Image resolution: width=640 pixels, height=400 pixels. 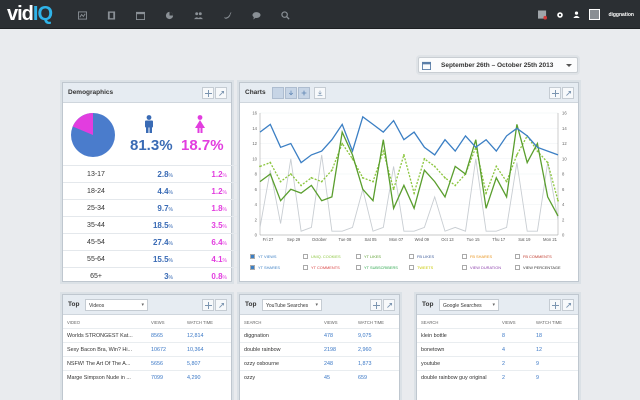 What do you see at coordinates (498, 65) in the screenshot?
I see `date-range-picker: September 26th – October 25th 2013` at bounding box center [498, 65].